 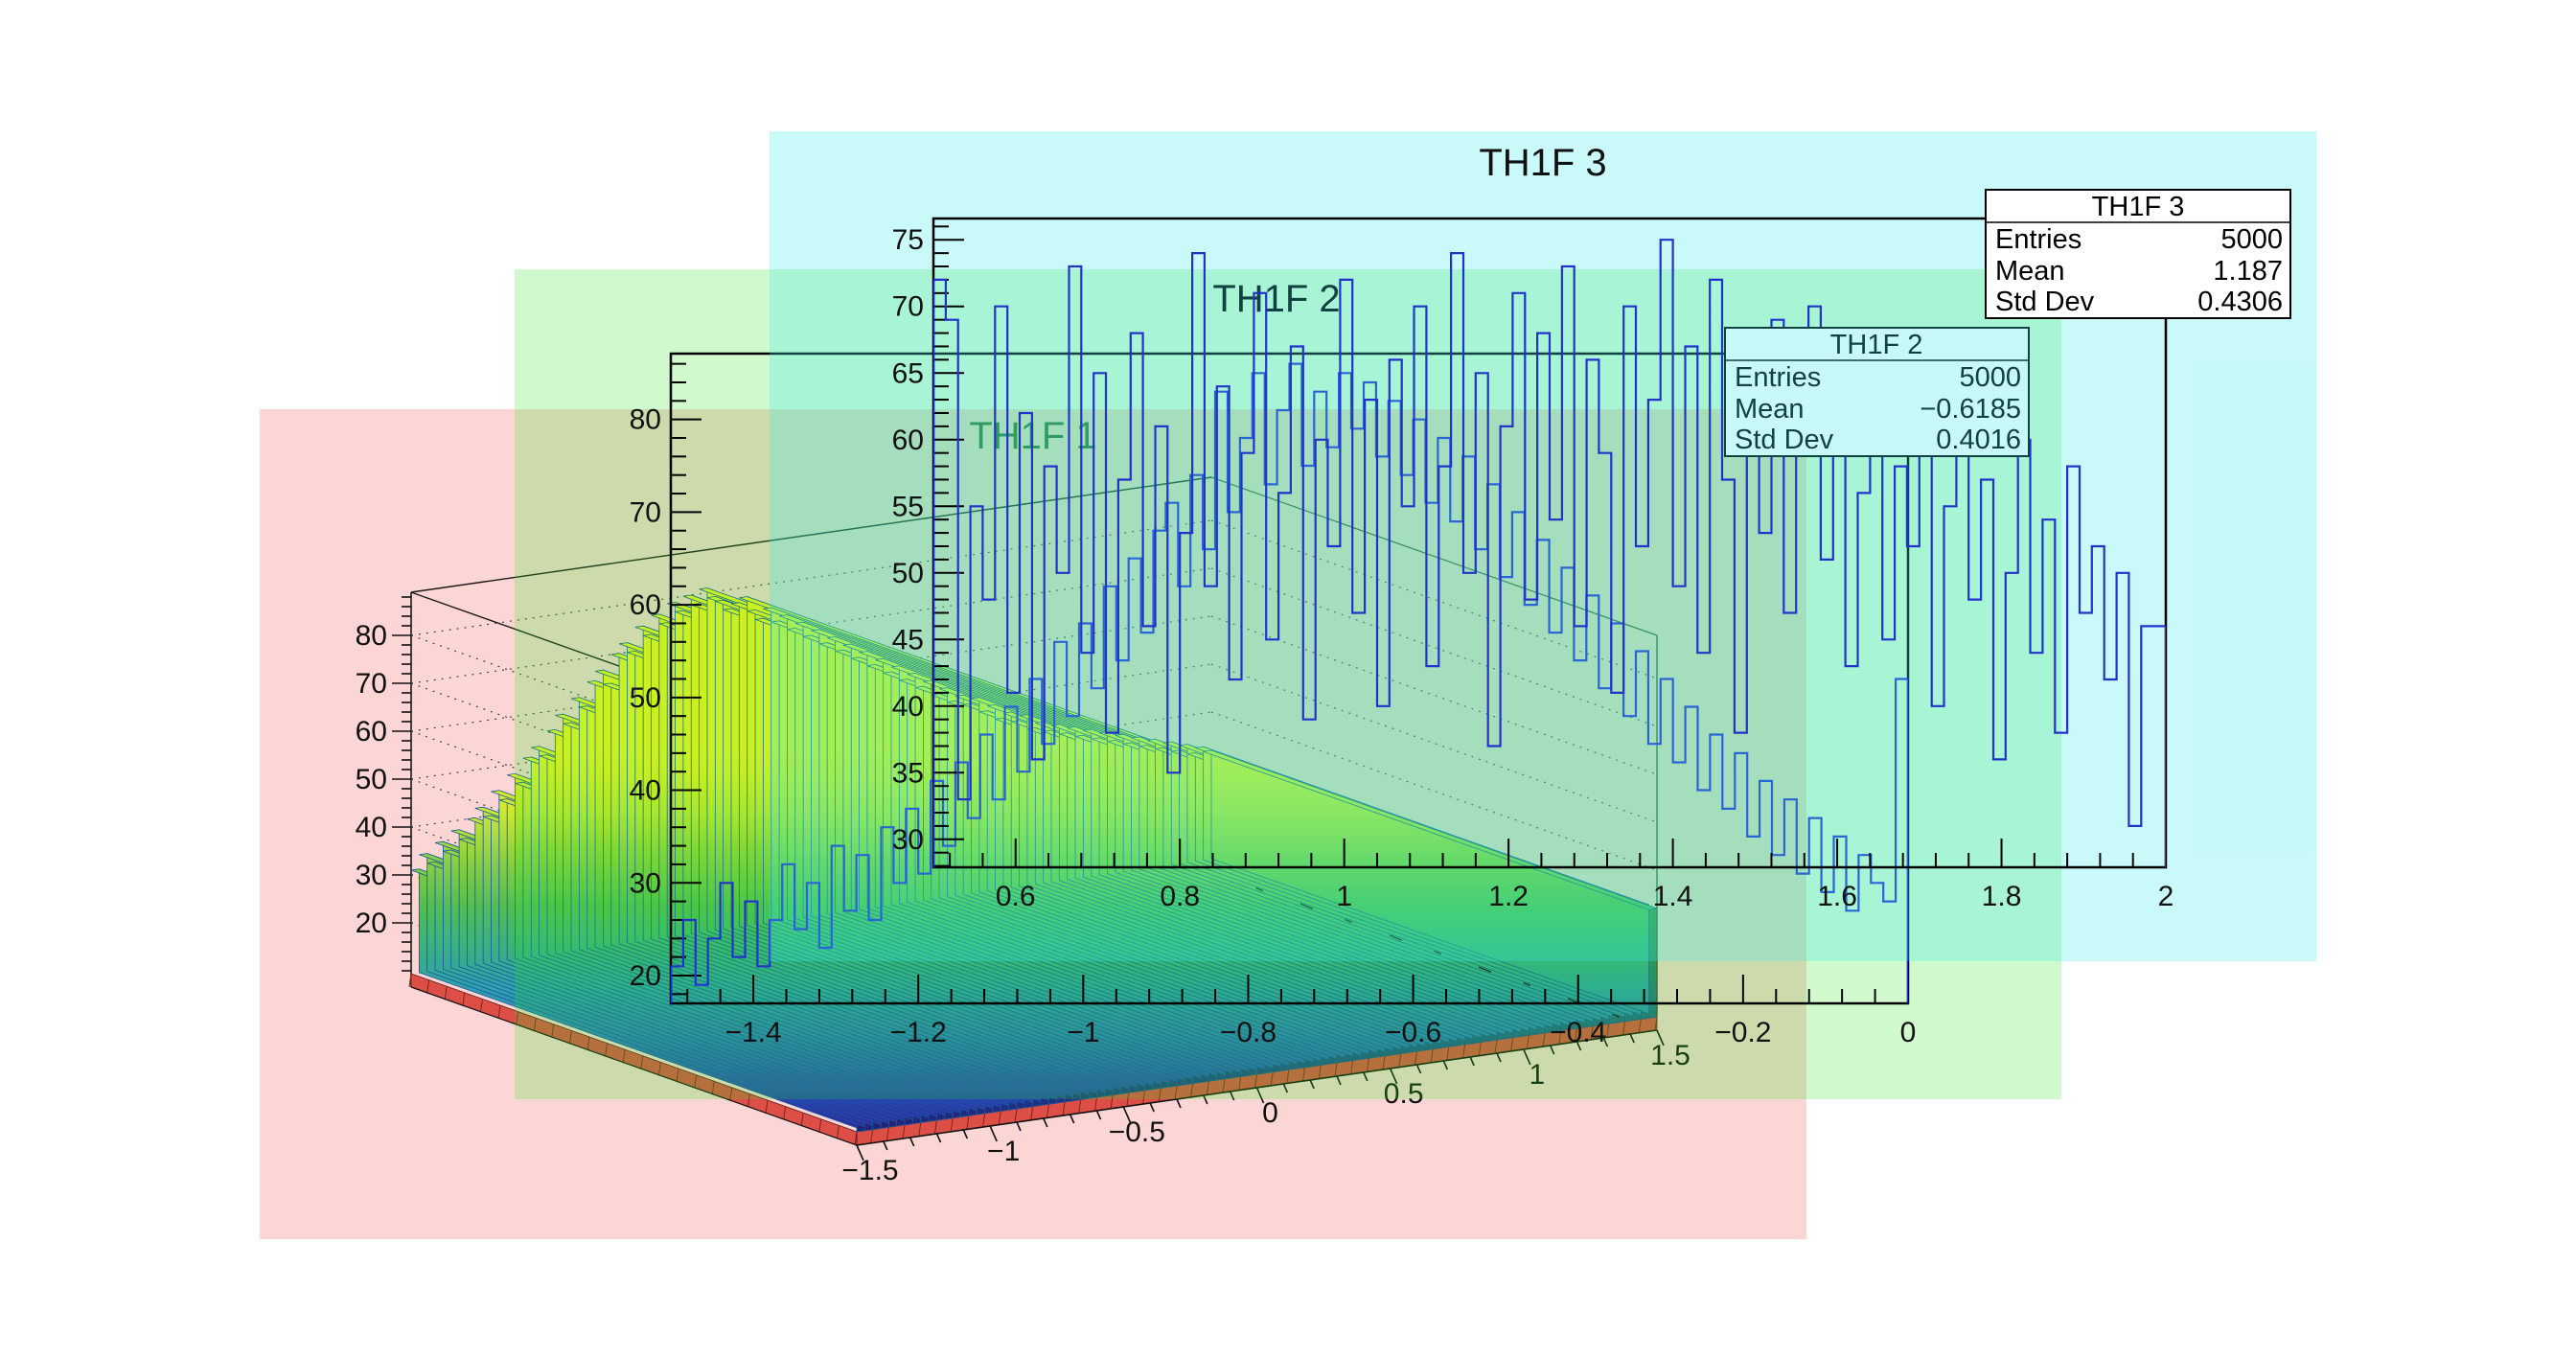 I want to click on stats-value: 0.4016, so click(x=1978, y=440).